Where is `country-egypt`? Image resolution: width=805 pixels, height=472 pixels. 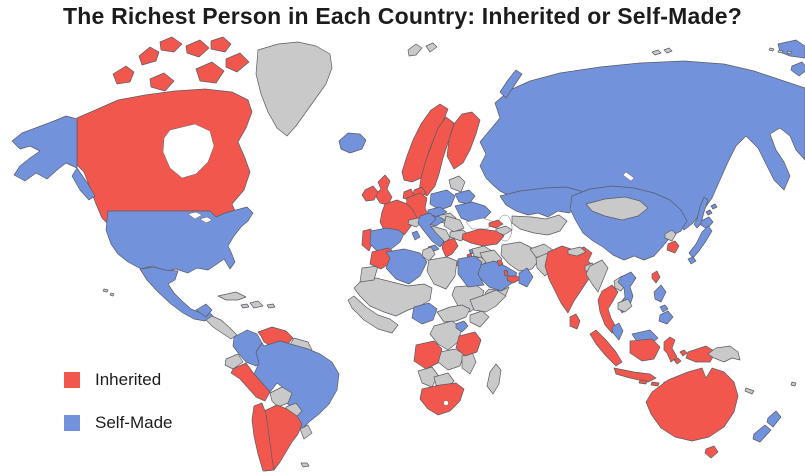
country-egypt is located at coordinates (471, 271).